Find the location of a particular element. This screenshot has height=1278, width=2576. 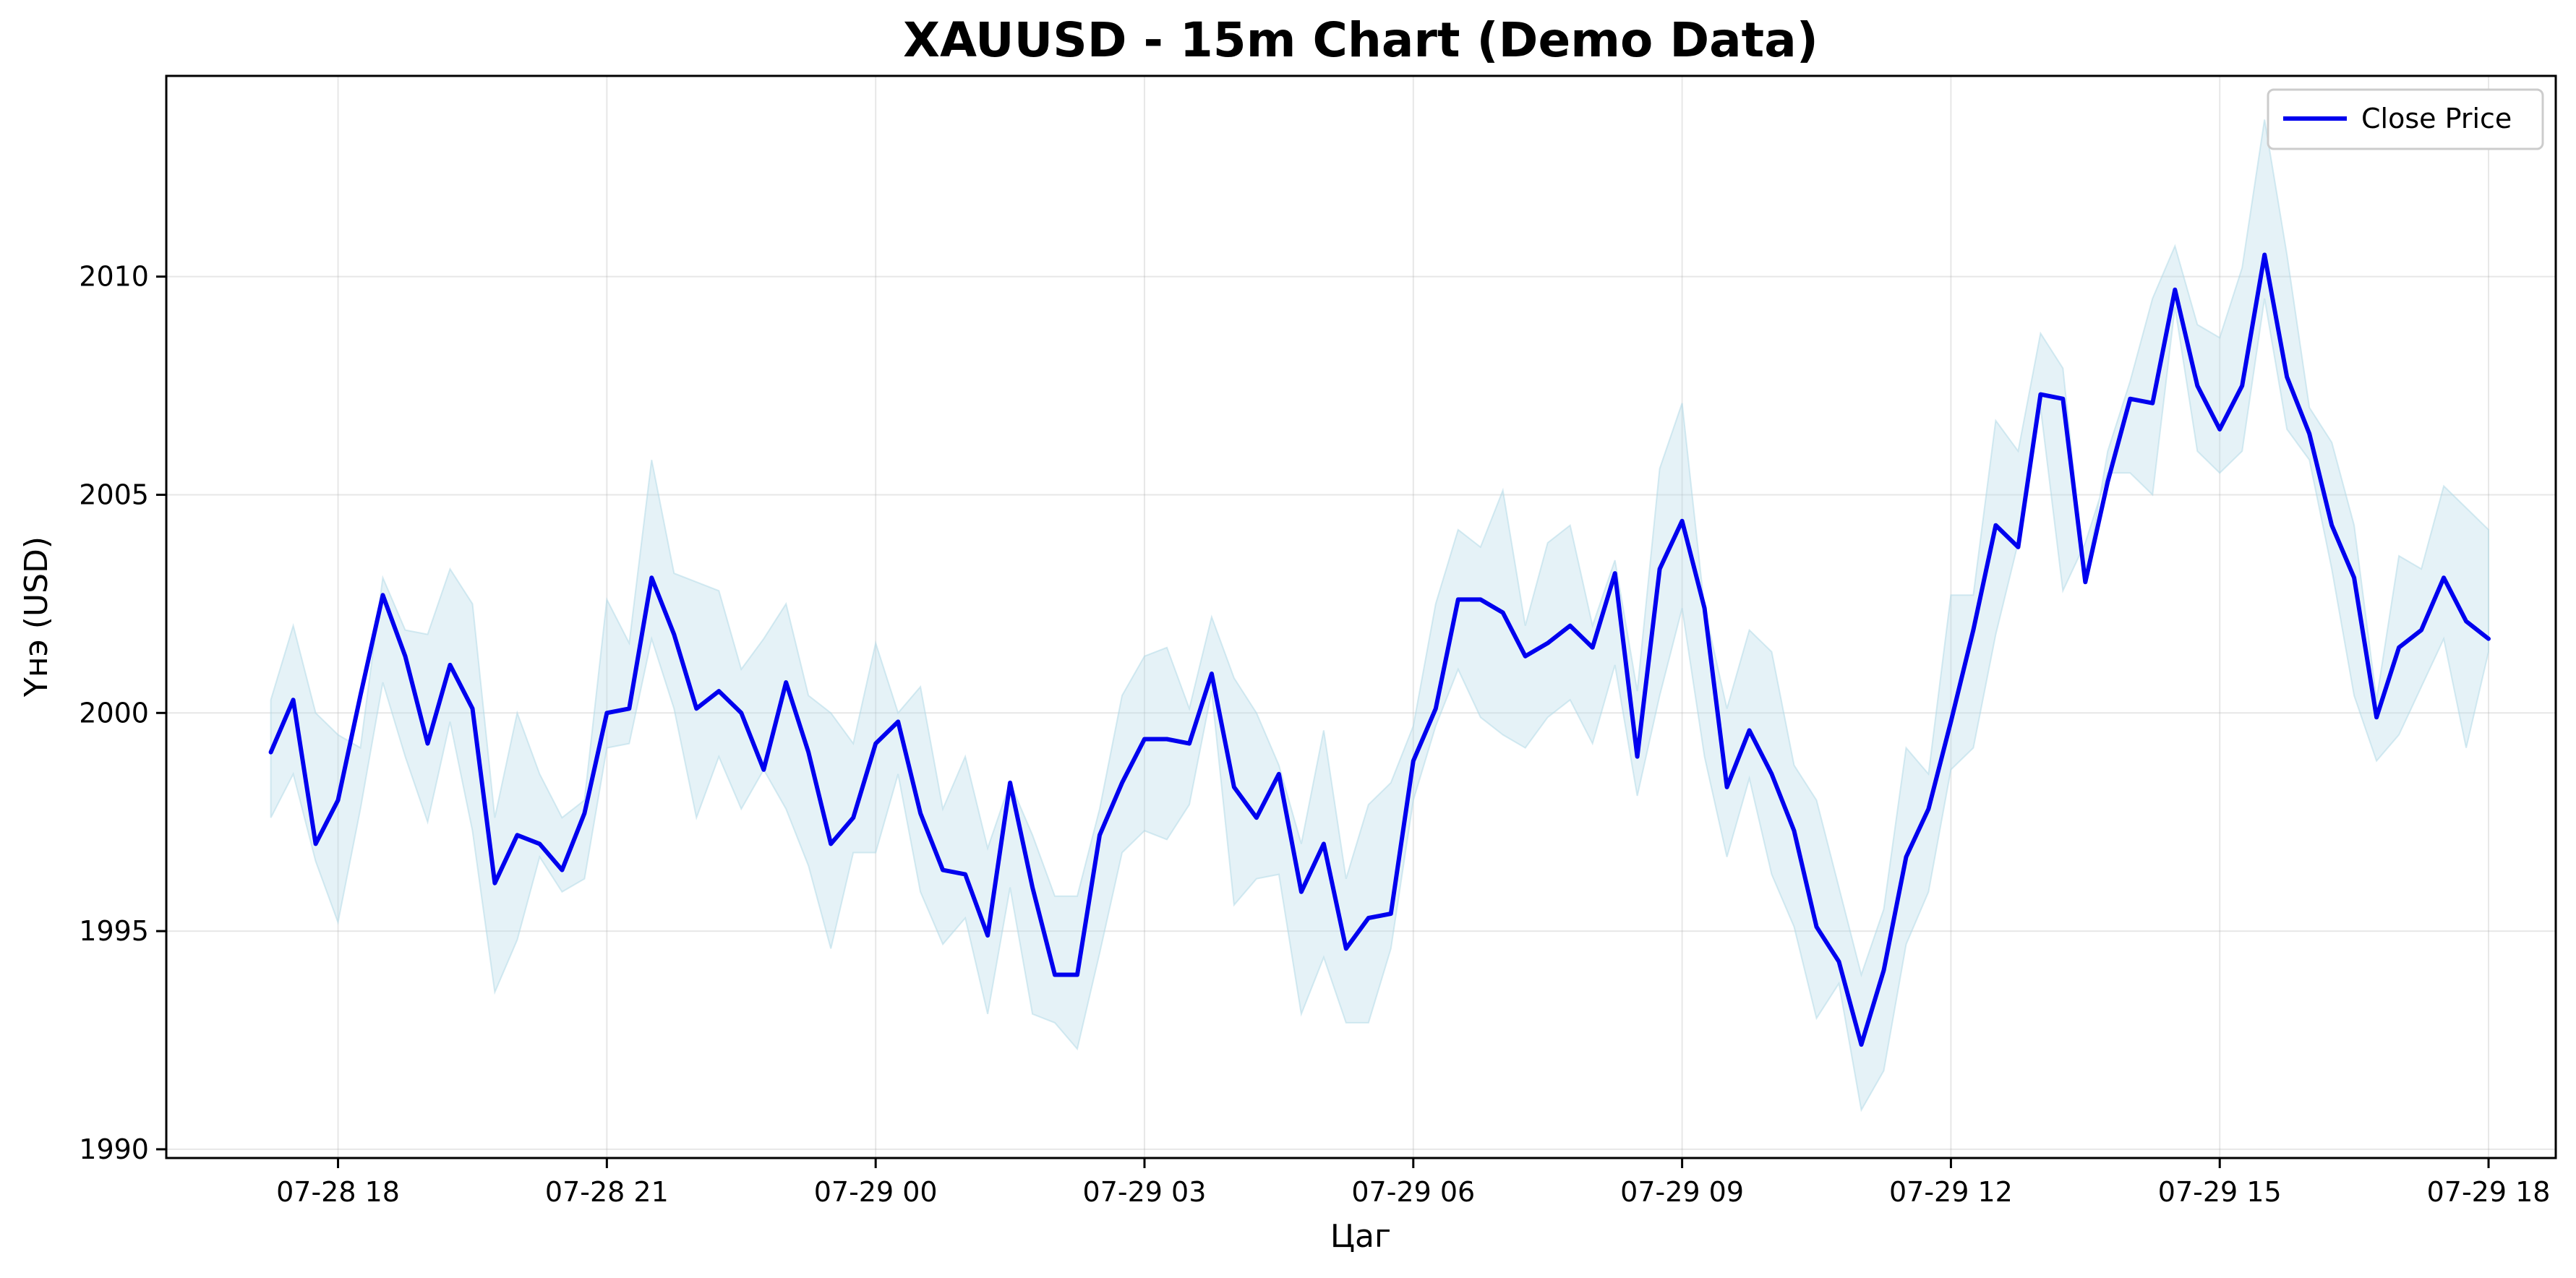

legend-label-close-price: Close Price is located at coordinates (2436, 118).